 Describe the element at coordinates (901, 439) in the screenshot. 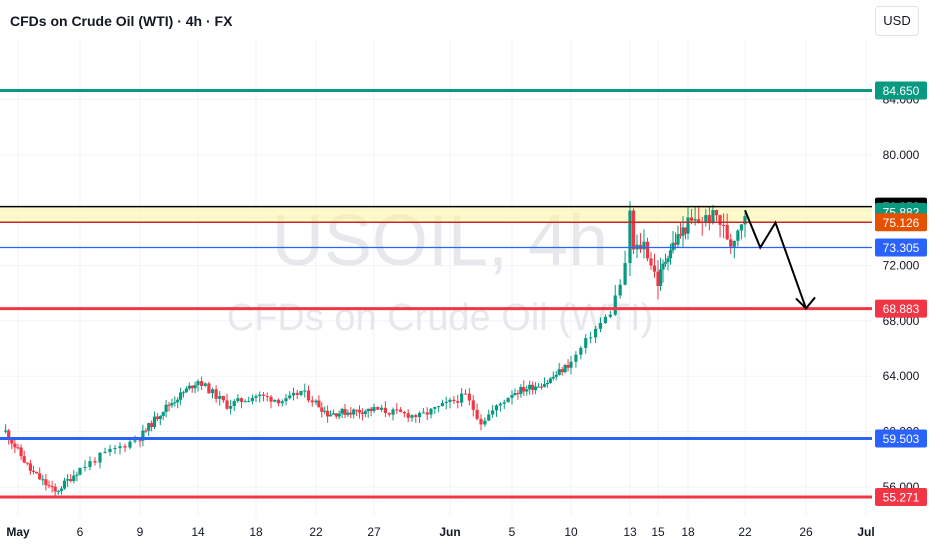

I see `price-level-badge-label: 59.503` at that location.